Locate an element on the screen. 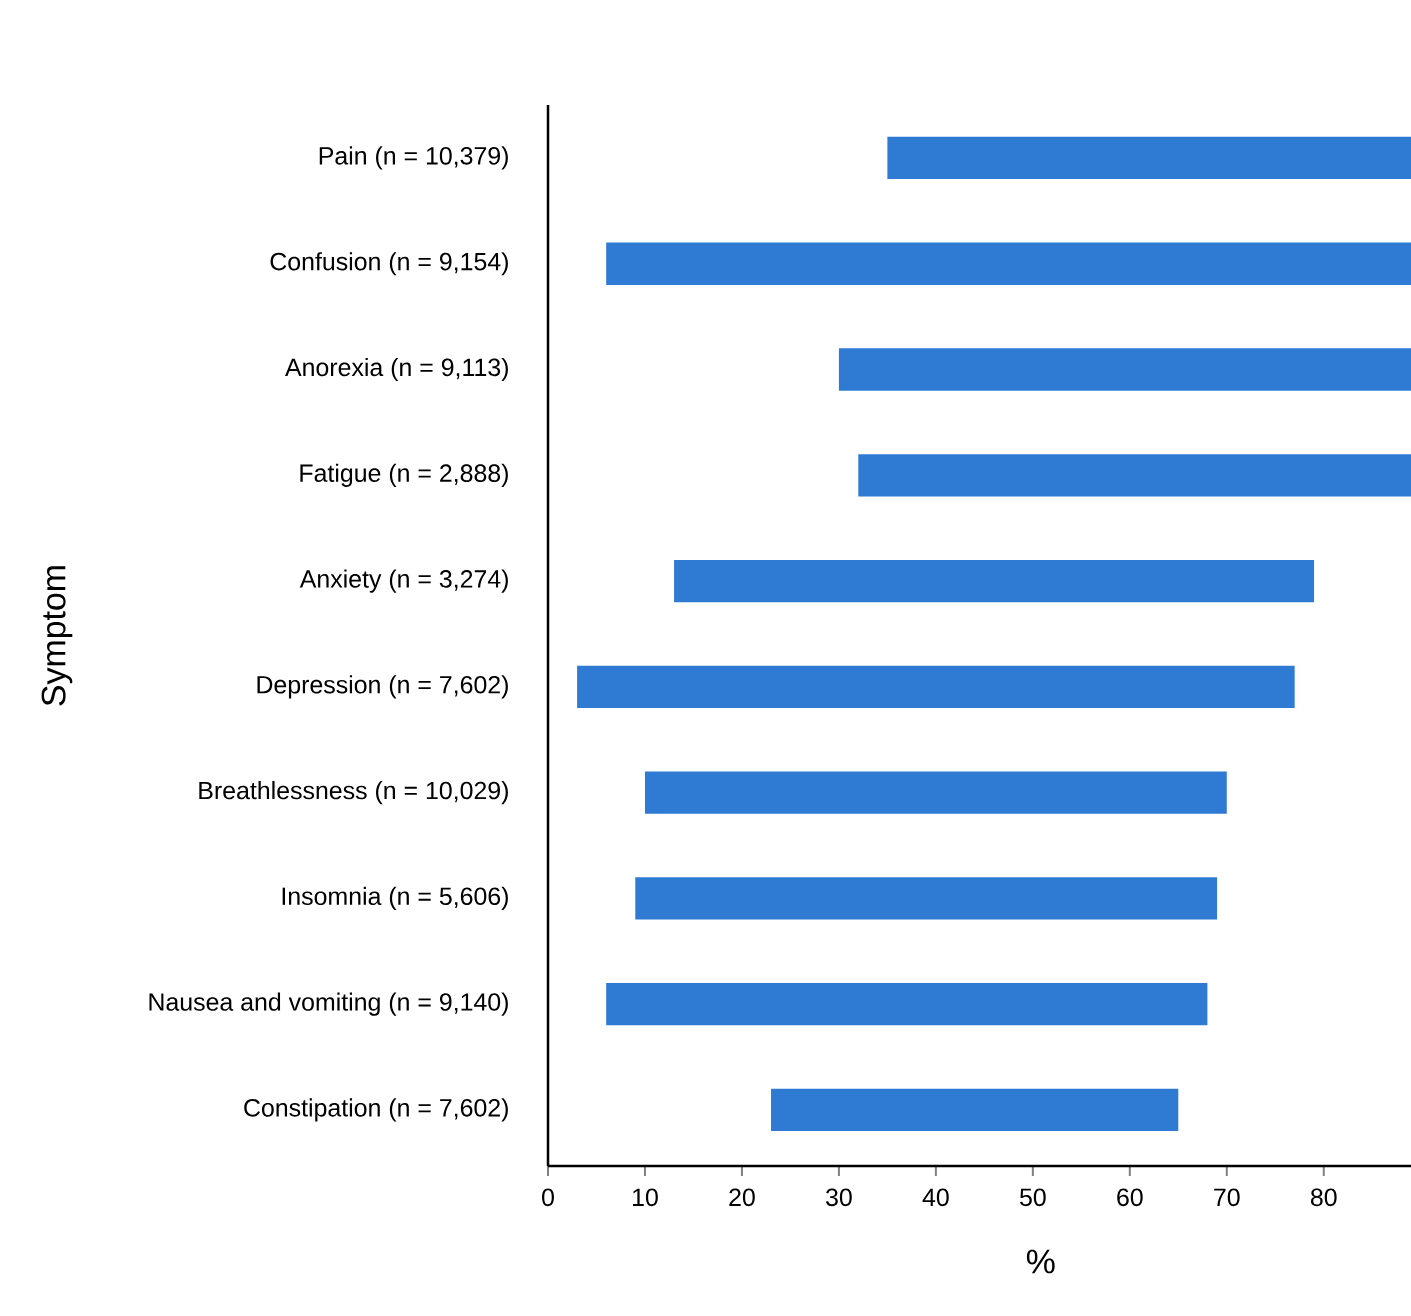 The height and width of the screenshot is (1316, 1411). y-tick-label: Anxiety (n = 3,274) is located at coordinates (403, 581).